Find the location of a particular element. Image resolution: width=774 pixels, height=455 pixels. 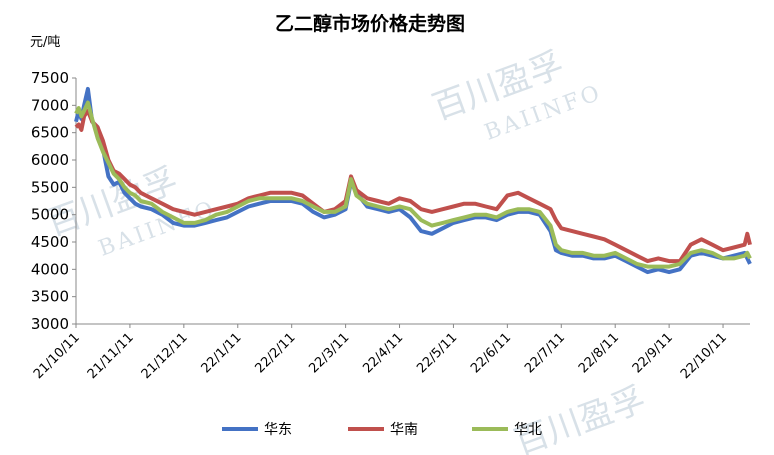

x-tick-label: 22/1/11 is located at coordinates (222, 353).